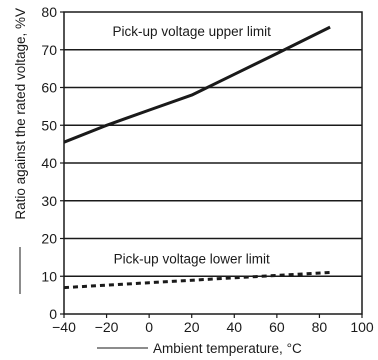 This screenshot has height=360, width=378. What do you see at coordinates (49, 201) in the screenshot?
I see `y-tick-label: 30` at bounding box center [49, 201].